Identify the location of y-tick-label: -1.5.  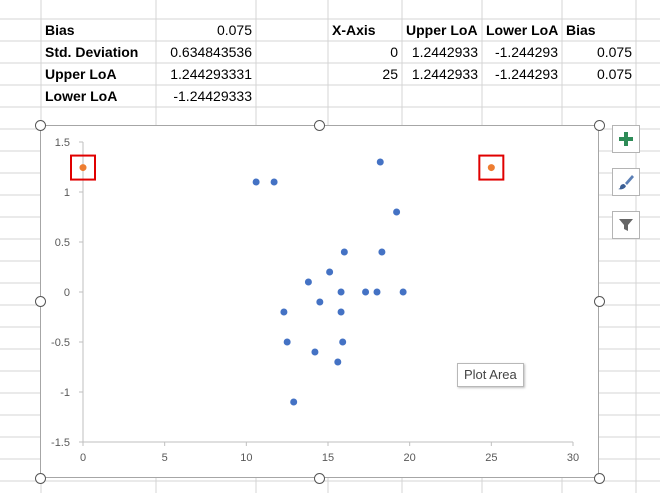
(60, 443).